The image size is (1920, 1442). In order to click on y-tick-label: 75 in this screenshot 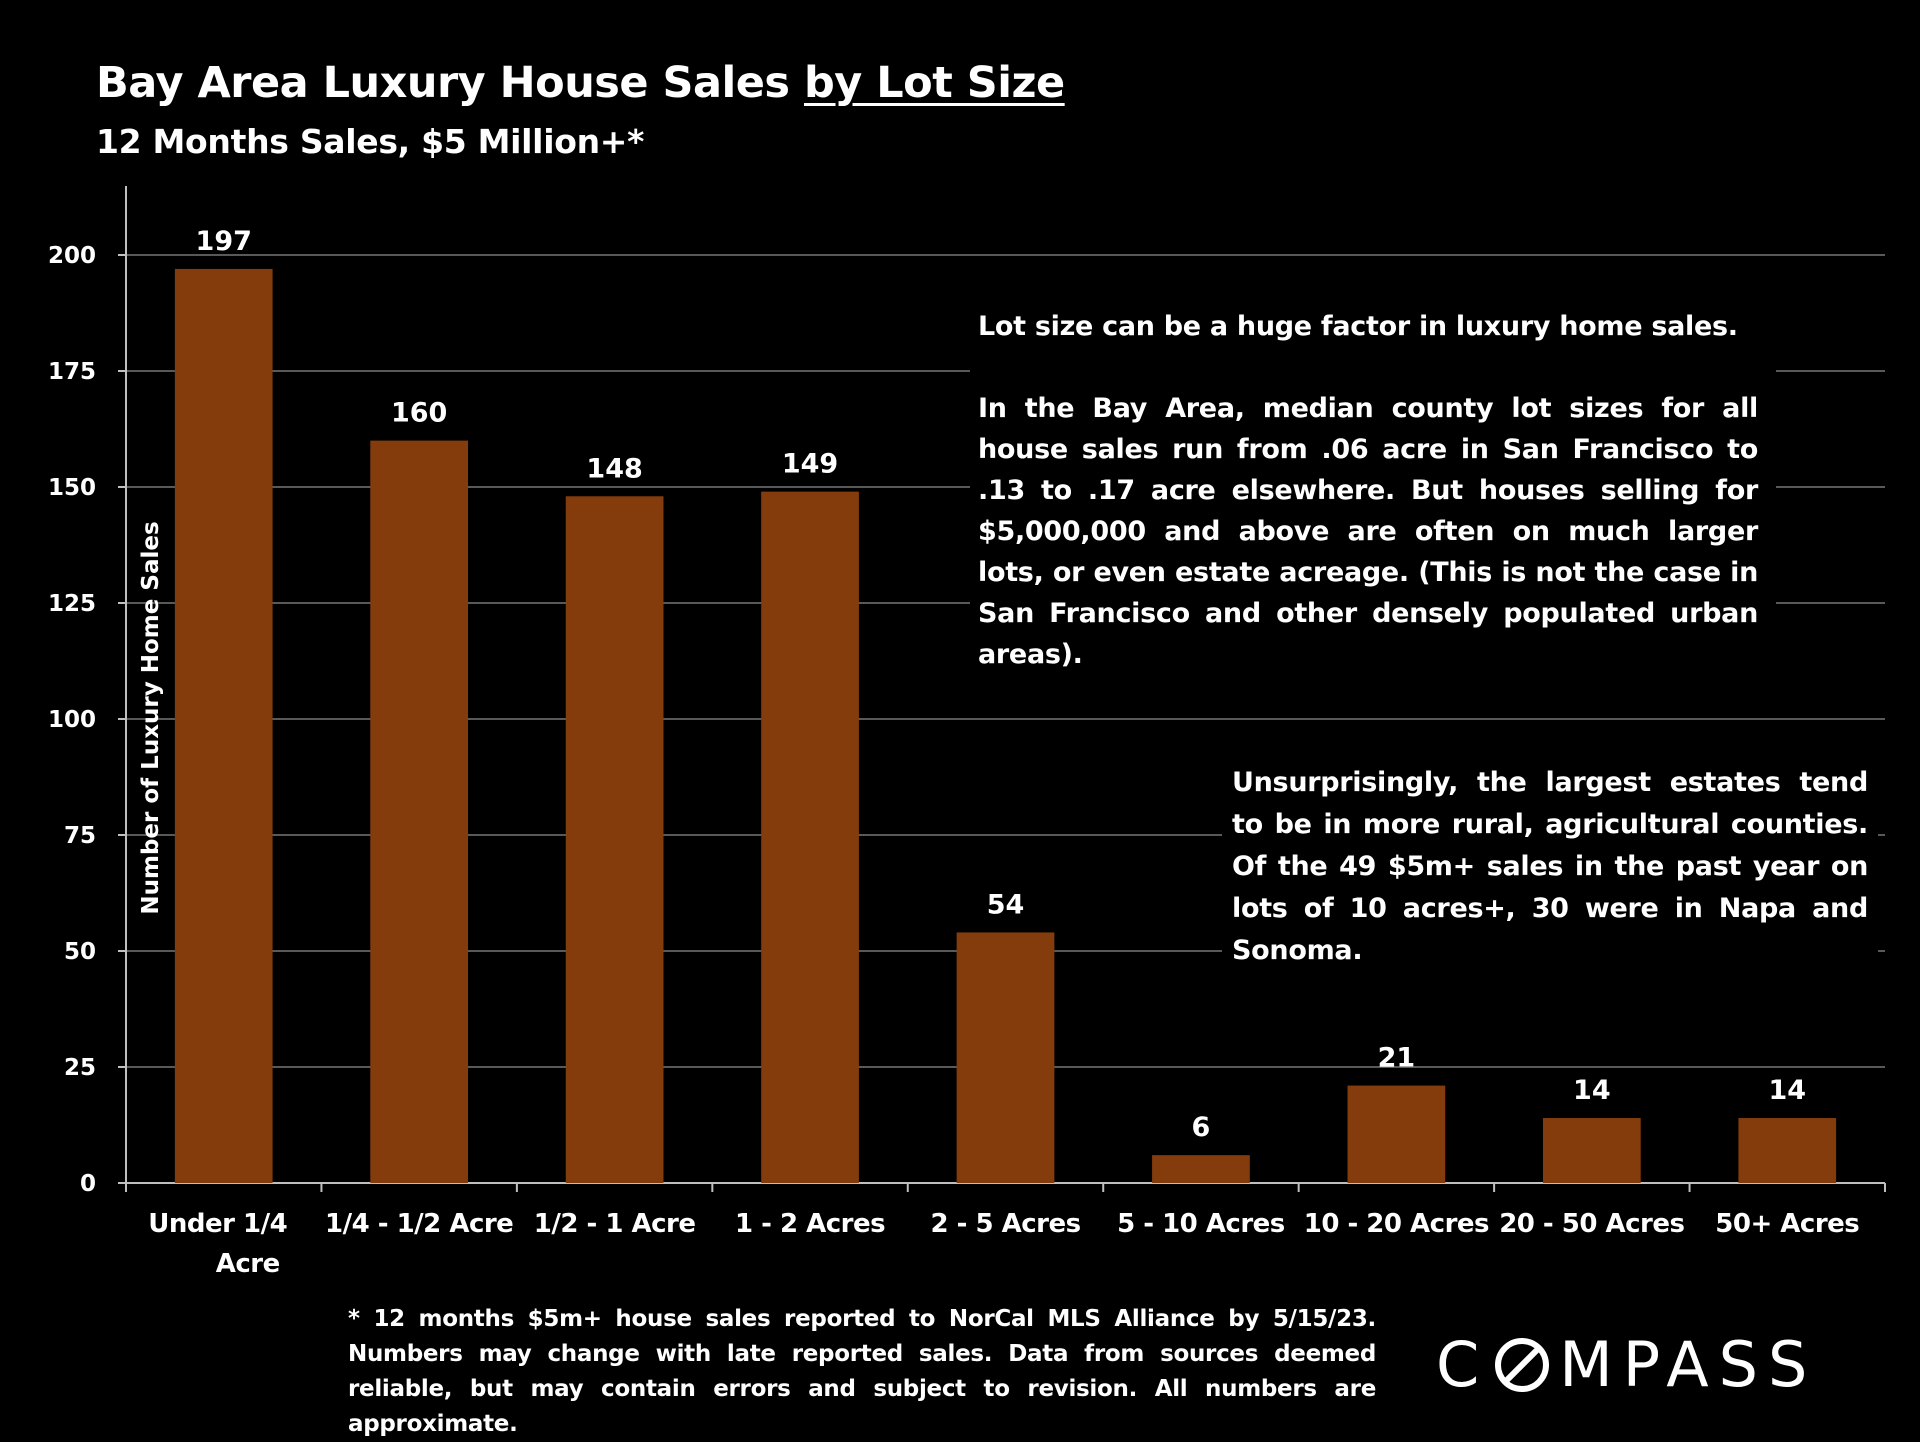, I will do `click(80, 836)`.